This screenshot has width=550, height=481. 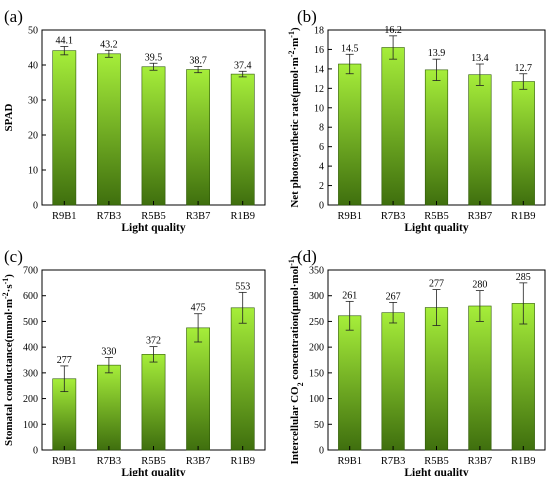 I want to click on y-tick-label: 40, so click(x=33, y=66).